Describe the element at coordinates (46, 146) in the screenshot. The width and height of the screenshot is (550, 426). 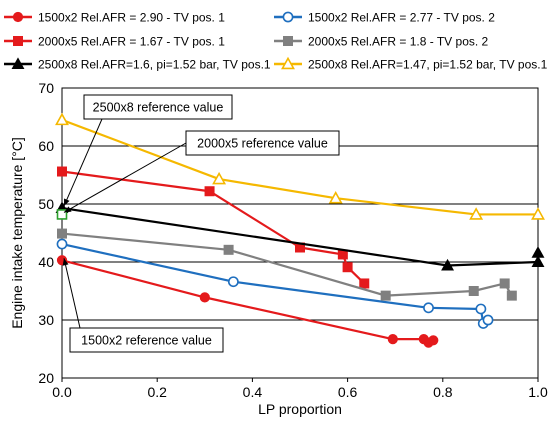
I see `y-tick-label: 60` at that location.